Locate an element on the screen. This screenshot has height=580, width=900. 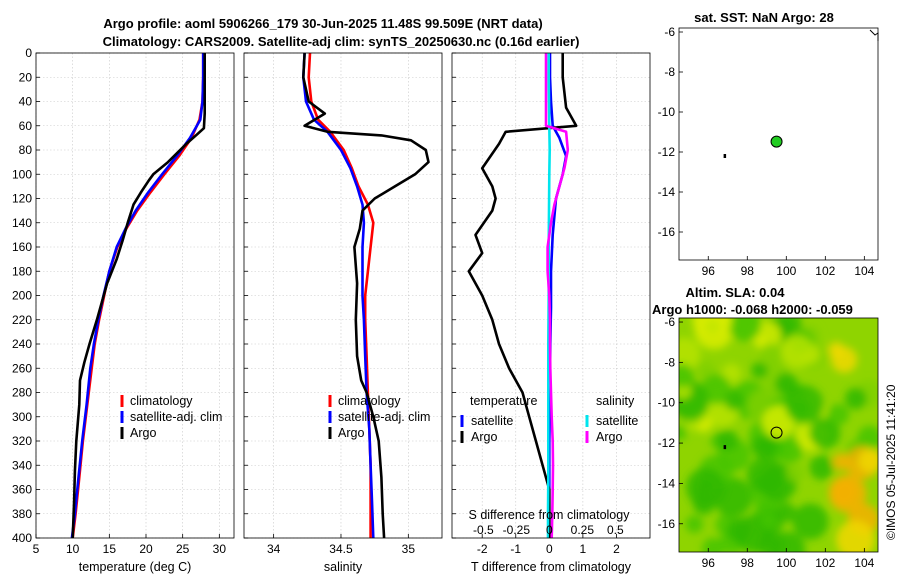
legend-label: satellite-adj. clim is located at coordinates (384, 417).